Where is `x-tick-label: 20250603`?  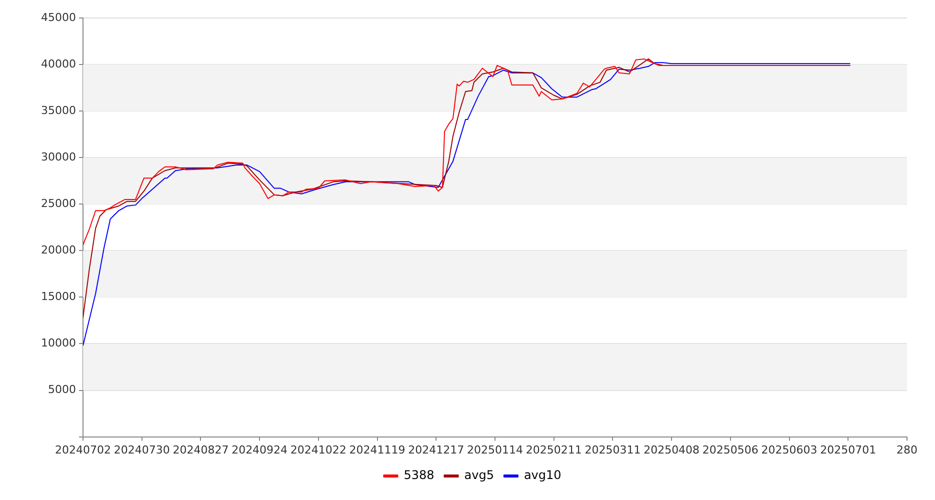 x-tick-label: 20250603 is located at coordinates (789, 449).